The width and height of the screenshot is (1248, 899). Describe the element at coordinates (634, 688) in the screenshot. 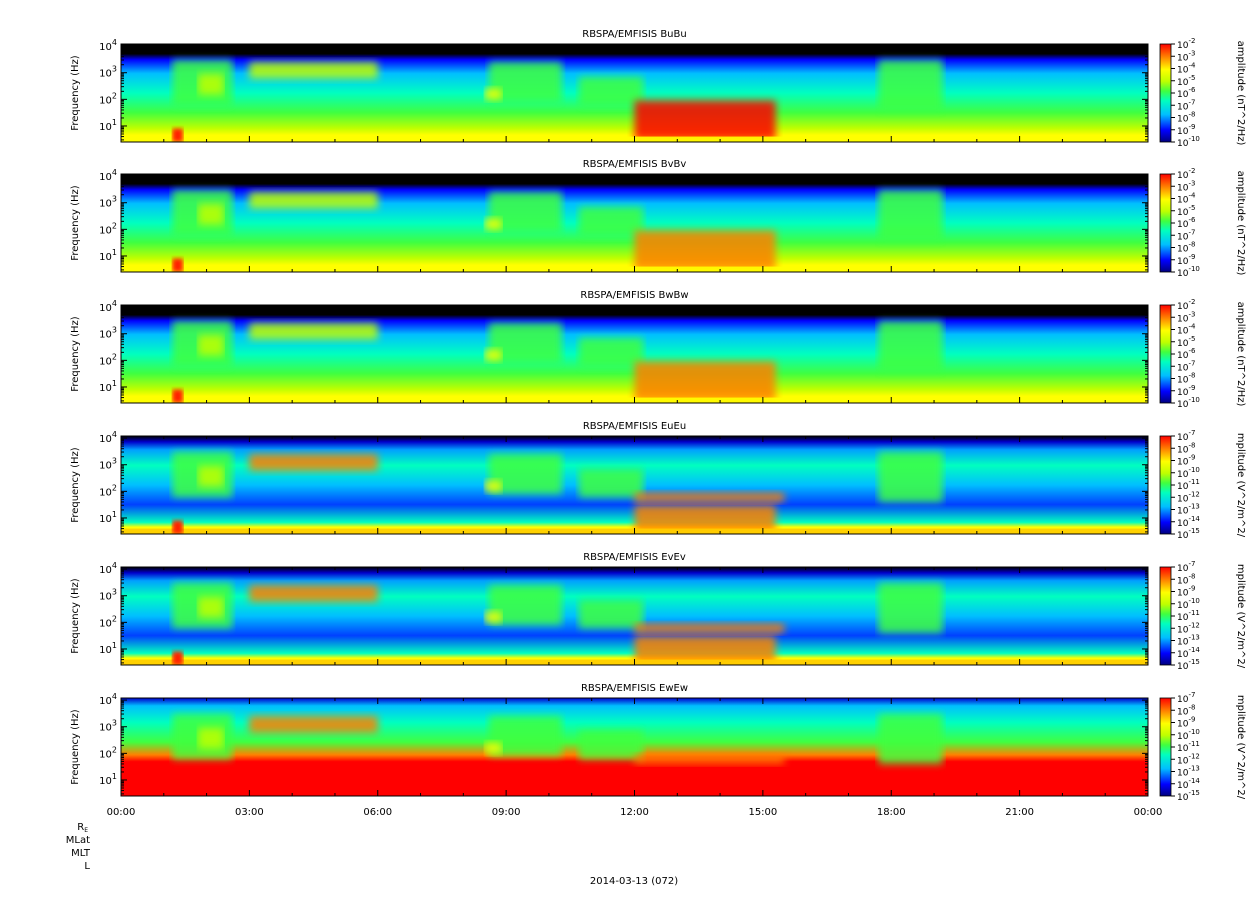

I see `panel-title: RBSPA/EMFISIS EwEw` at that location.